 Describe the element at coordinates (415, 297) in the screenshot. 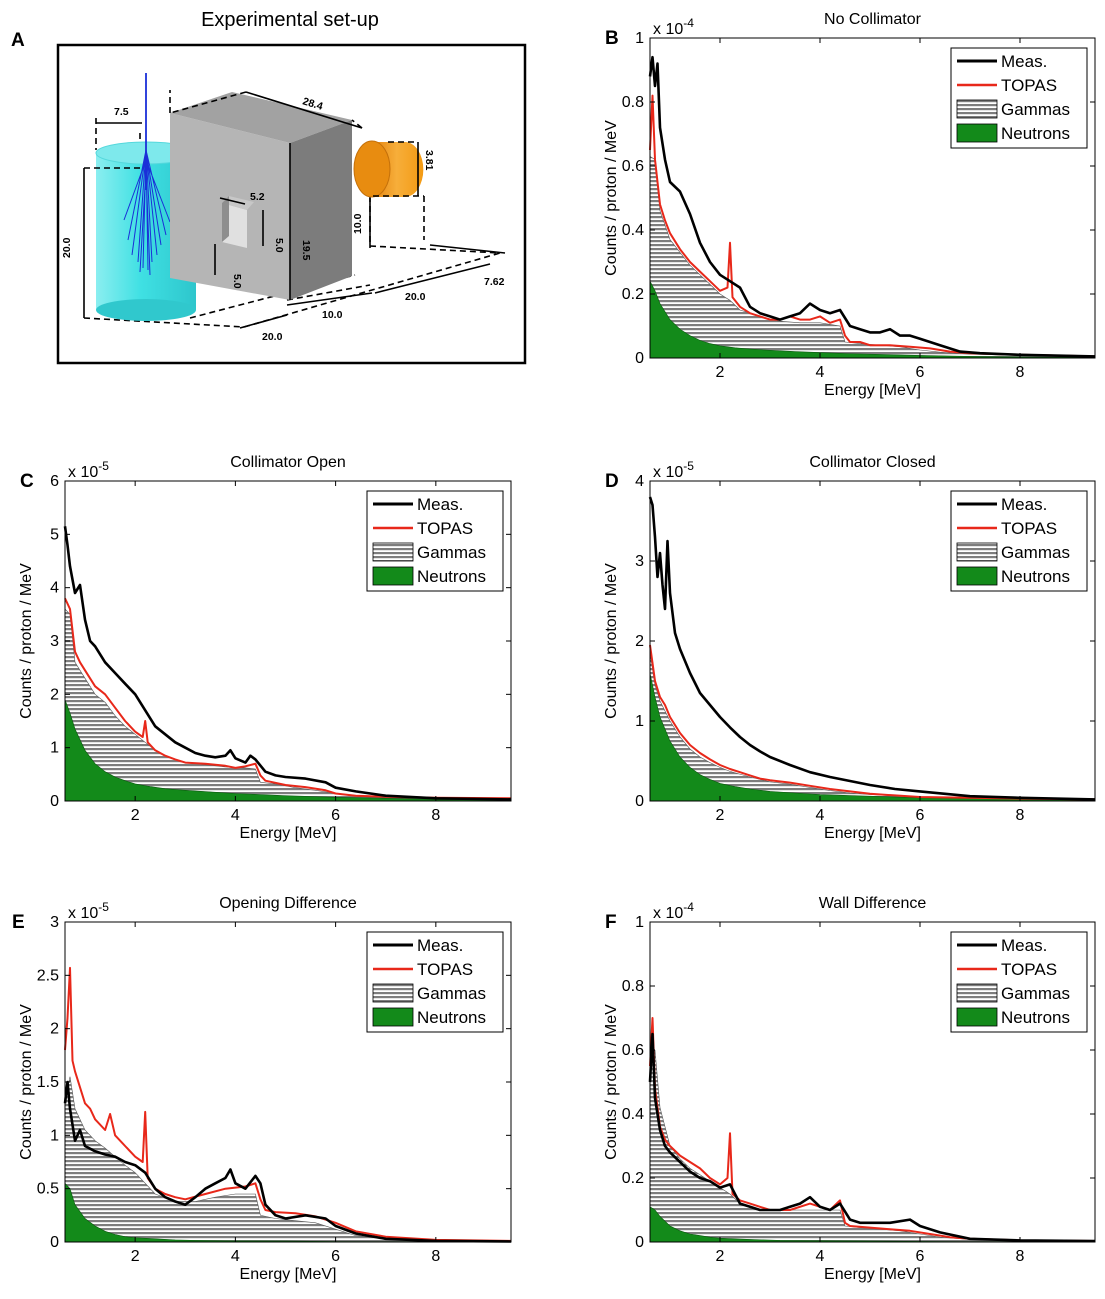

I see `dim-wall-detector: 20.0` at that location.